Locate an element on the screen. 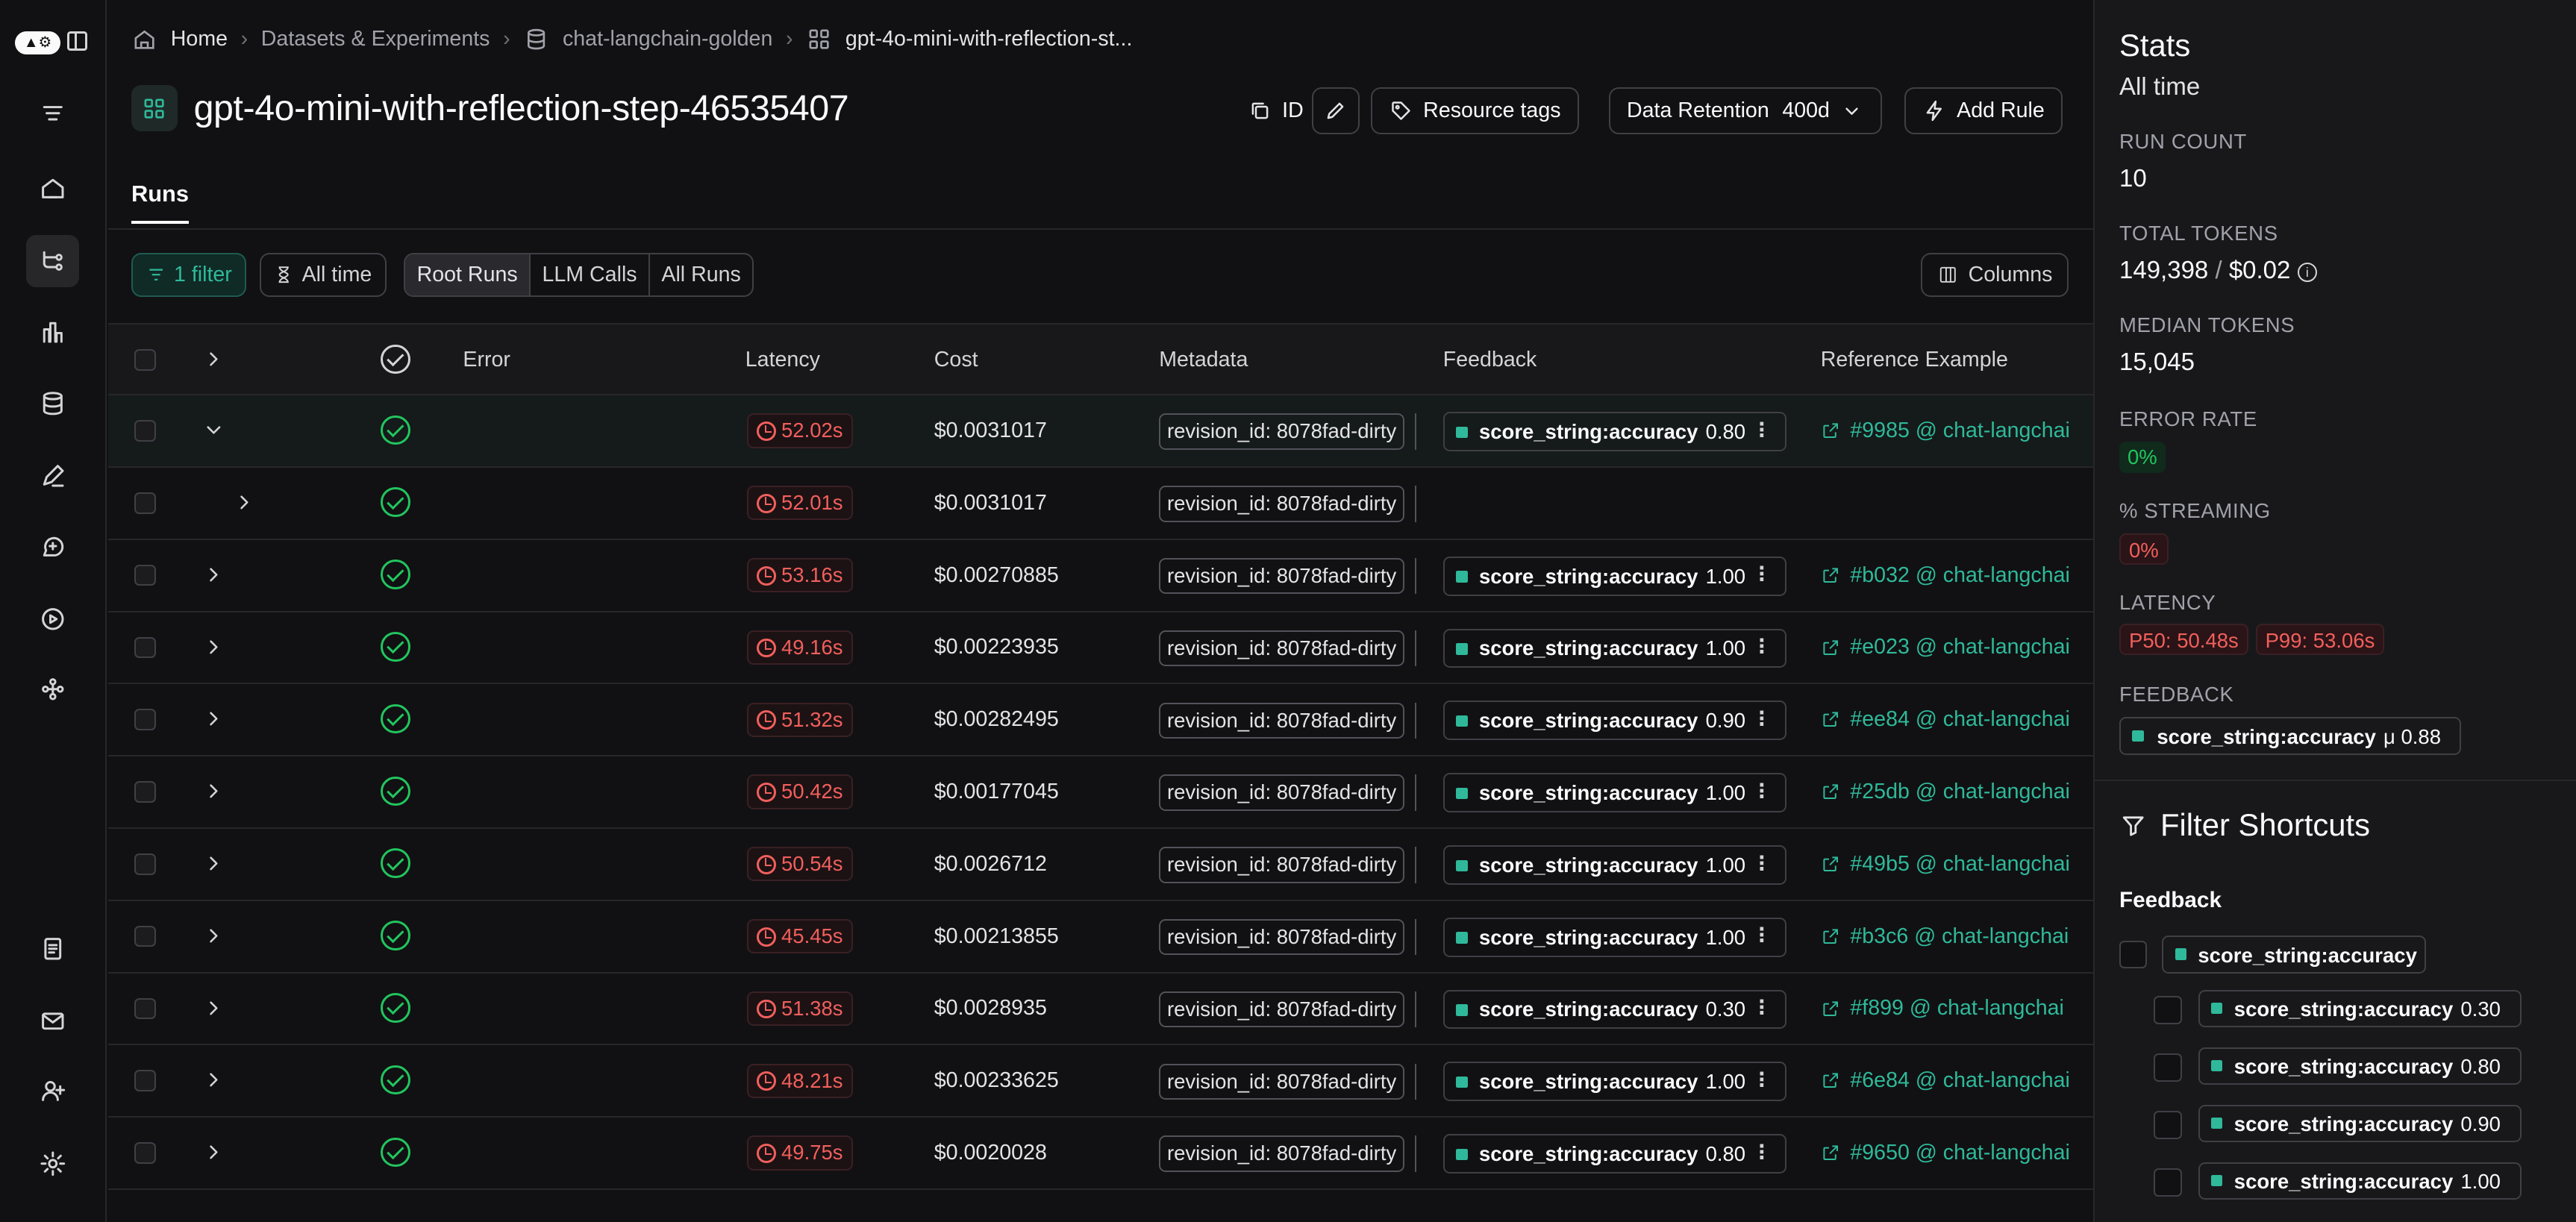 The height and width of the screenshot is (1222, 2576). nav-mail-icon is located at coordinates (52, 1020).